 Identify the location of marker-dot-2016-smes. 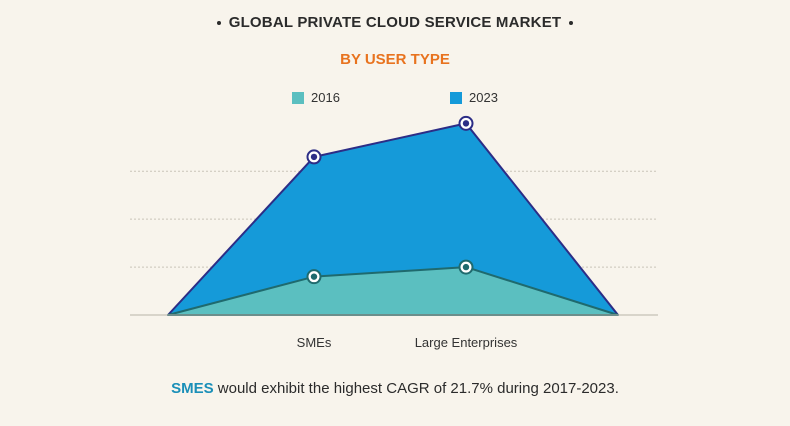
(314, 276).